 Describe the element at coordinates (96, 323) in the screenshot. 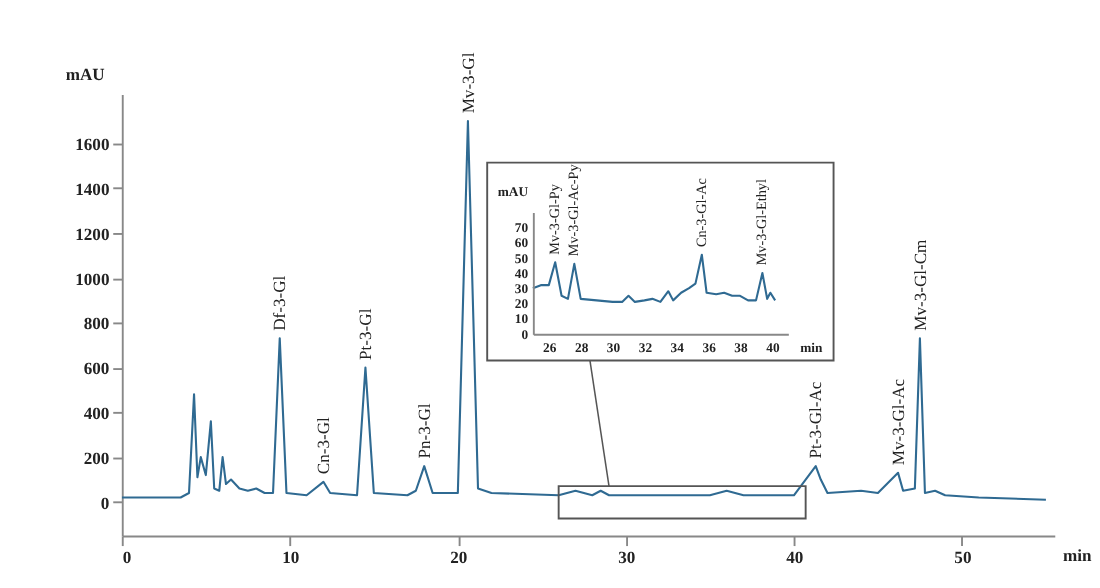

I see `y-tick-label: 800` at that location.